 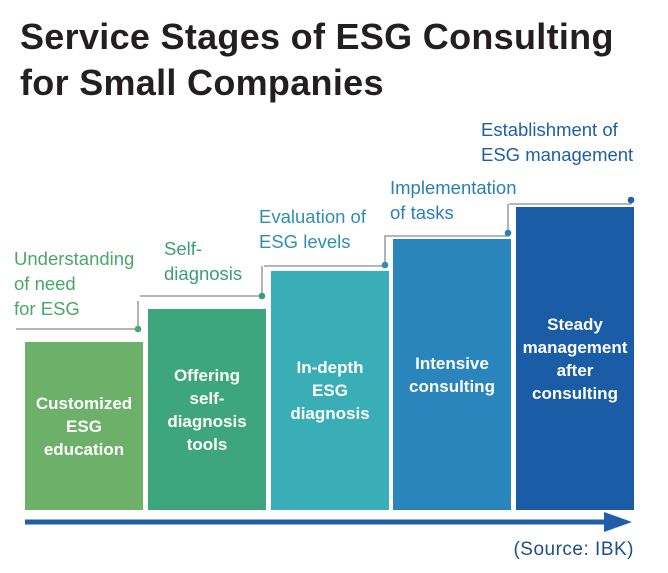 I want to click on stage-4-bar-text: Intensive consulting, so click(x=452, y=374).